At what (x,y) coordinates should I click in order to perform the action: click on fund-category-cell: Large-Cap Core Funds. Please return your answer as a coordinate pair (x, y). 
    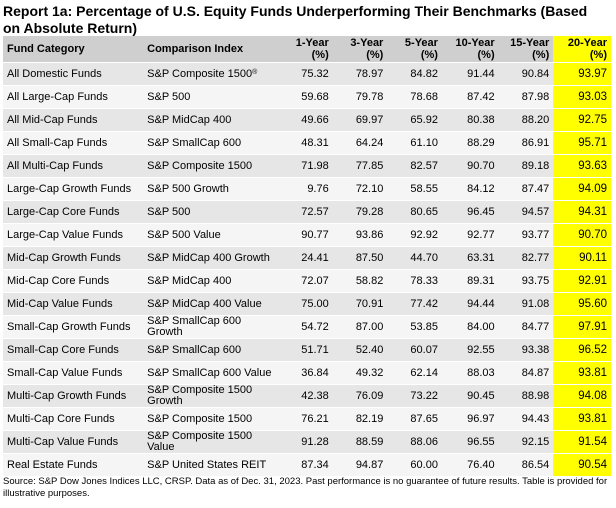
    Looking at the image, I should click on (73, 212).